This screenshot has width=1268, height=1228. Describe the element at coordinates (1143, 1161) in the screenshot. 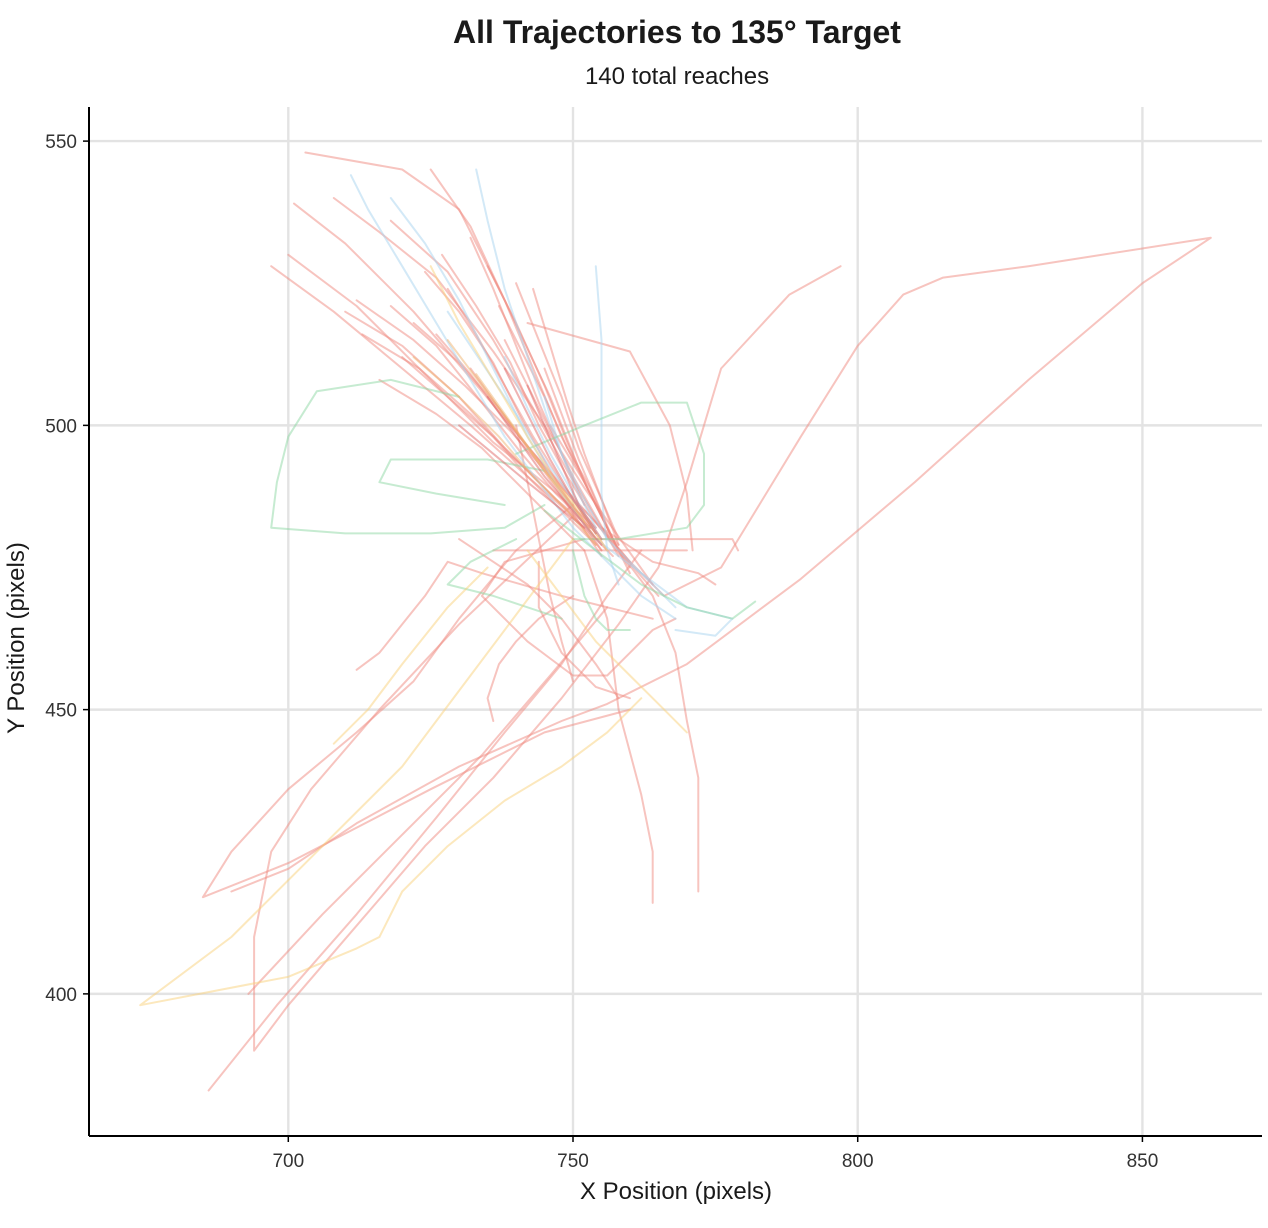

I see `x-tick-label-3: 850` at that location.